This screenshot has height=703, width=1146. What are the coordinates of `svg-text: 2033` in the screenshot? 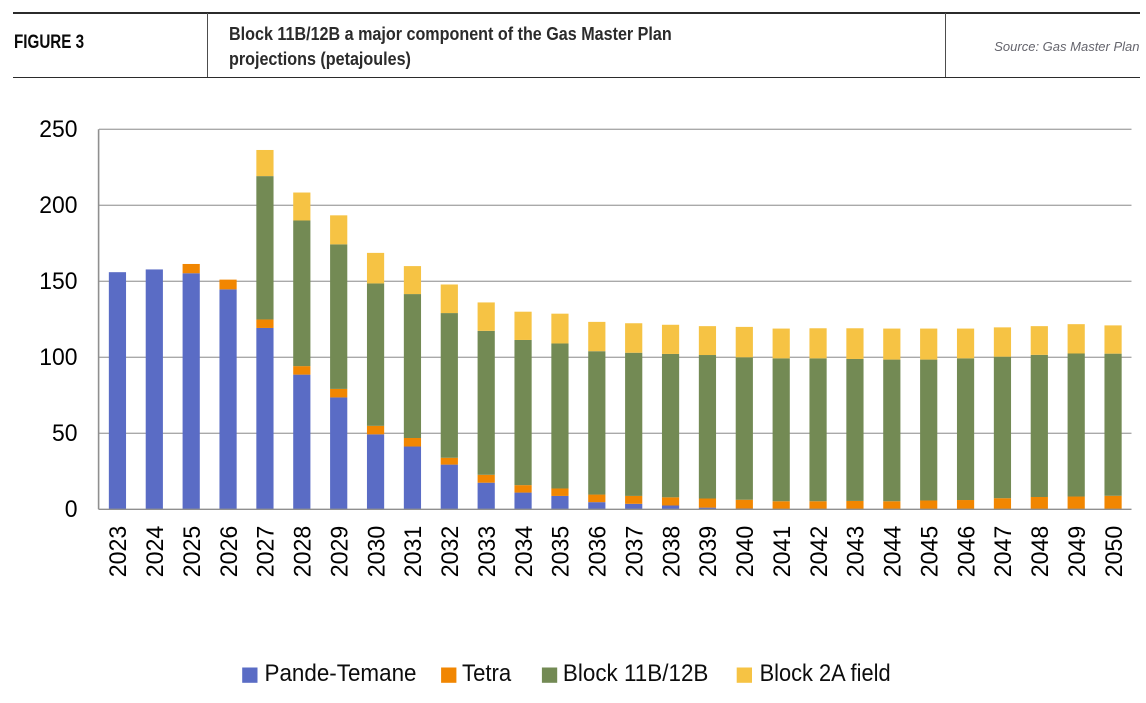 It's located at (487, 552).